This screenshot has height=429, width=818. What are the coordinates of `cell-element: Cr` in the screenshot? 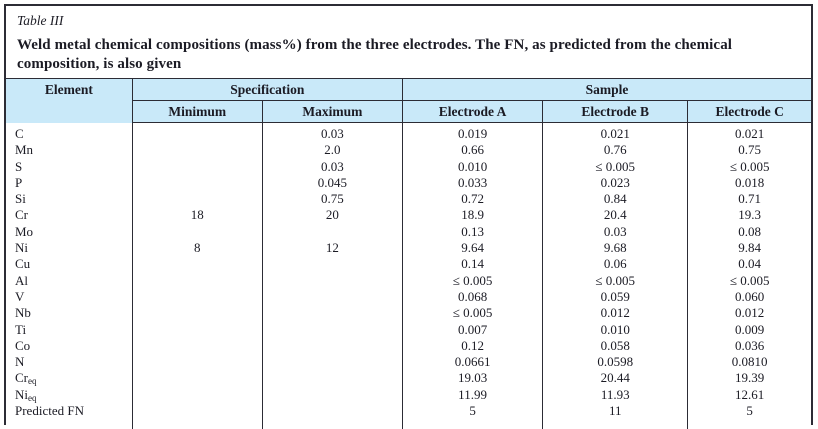 It's located at (69, 215).